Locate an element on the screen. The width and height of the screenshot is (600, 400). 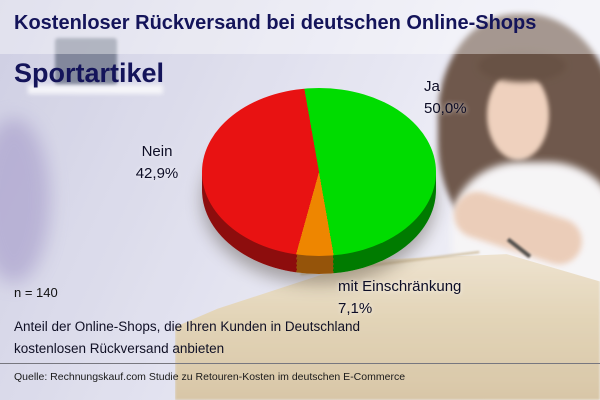
pie-label-ja-text: Ja is located at coordinates (432, 86).